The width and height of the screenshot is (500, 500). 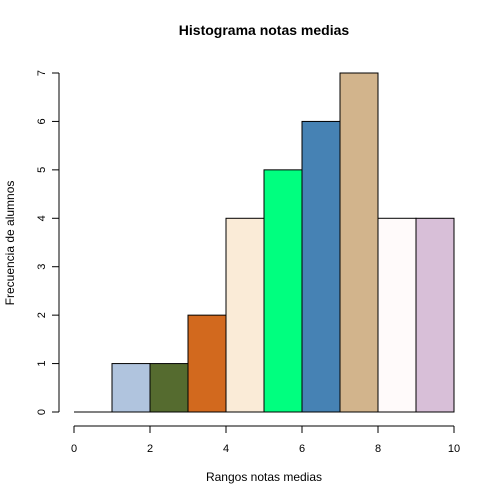 I want to click on x-tick-label-5: 10, so click(x=454, y=449).